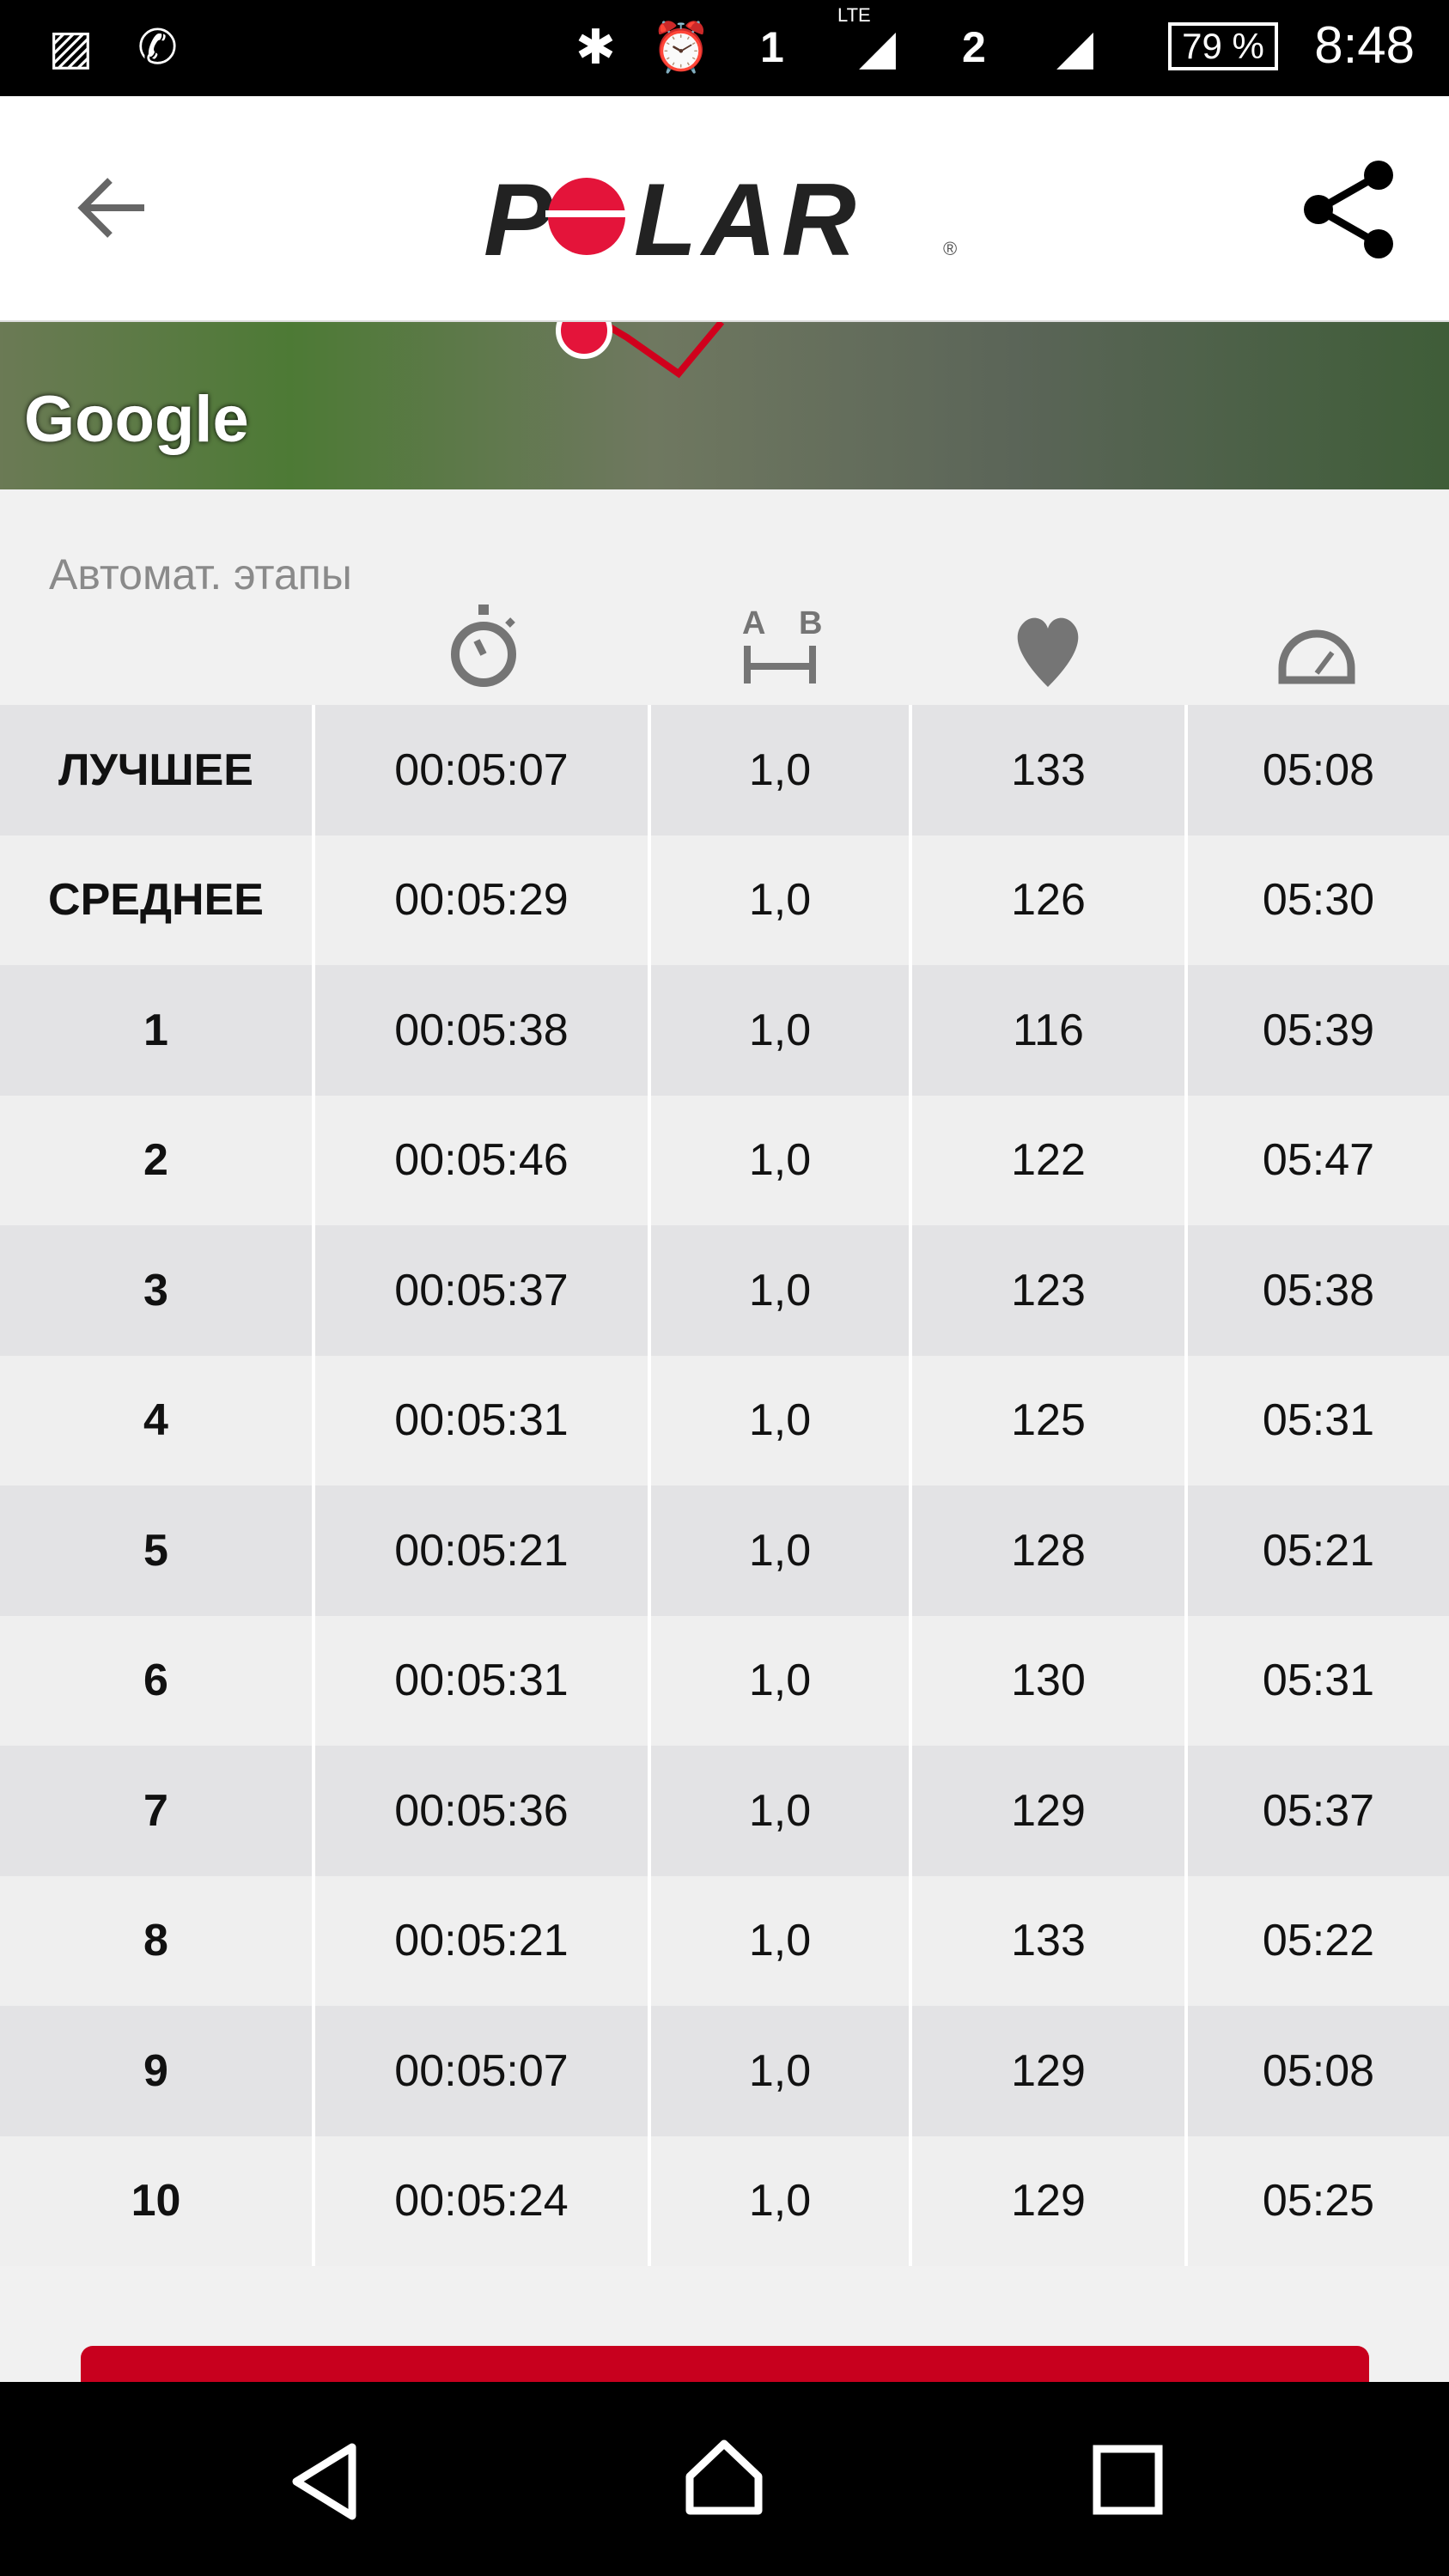 Image resolution: width=1449 pixels, height=2576 pixels. What do you see at coordinates (1316, 2201) in the screenshot?
I see `lap-pace: 05:25` at bounding box center [1316, 2201].